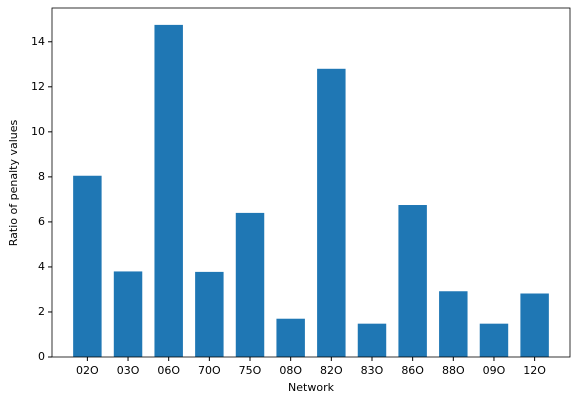 This screenshot has height=403, width=581. Describe the element at coordinates (412, 370) in the screenshot. I see `x-tick-label: 86O` at that location.